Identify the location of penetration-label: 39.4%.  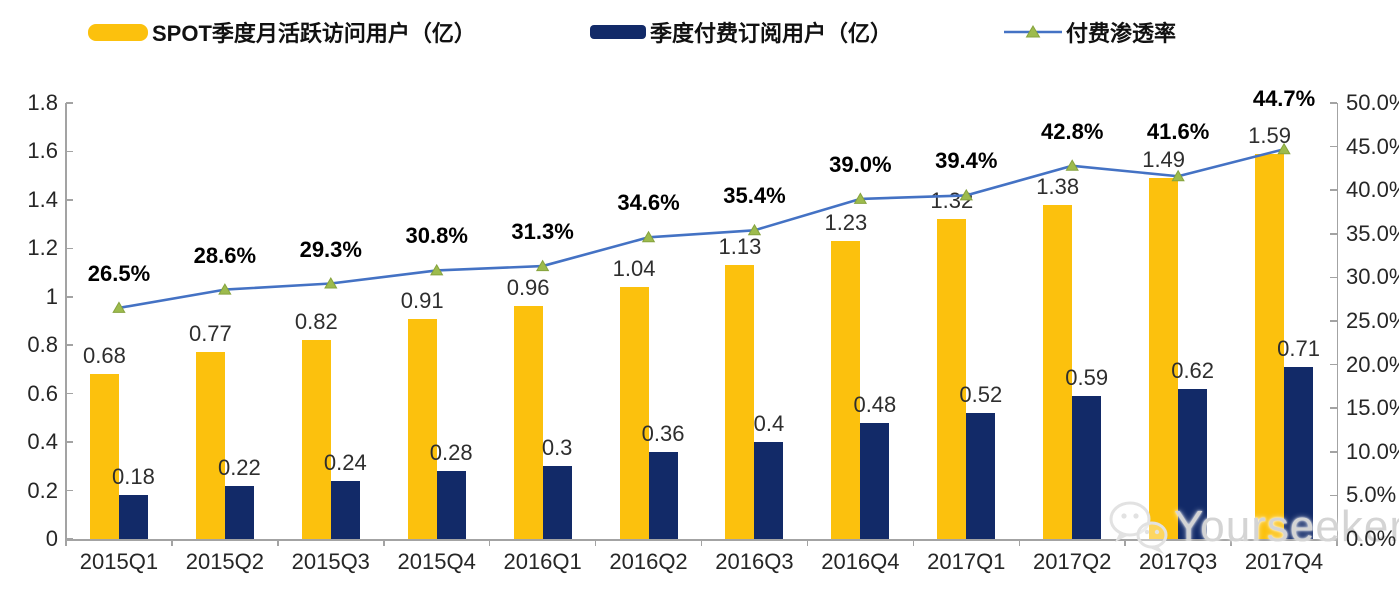
(966, 161).